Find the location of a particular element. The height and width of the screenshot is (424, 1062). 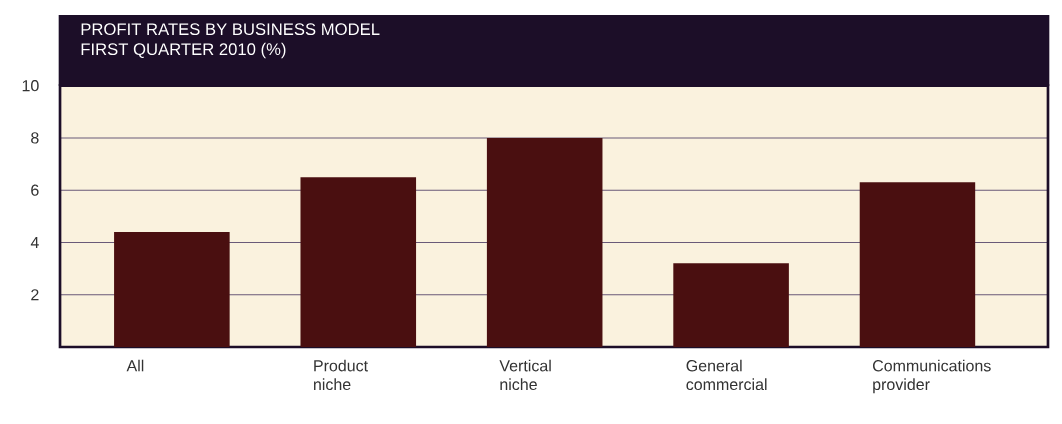

y-tick-label: 8 is located at coordinates (35, 138).